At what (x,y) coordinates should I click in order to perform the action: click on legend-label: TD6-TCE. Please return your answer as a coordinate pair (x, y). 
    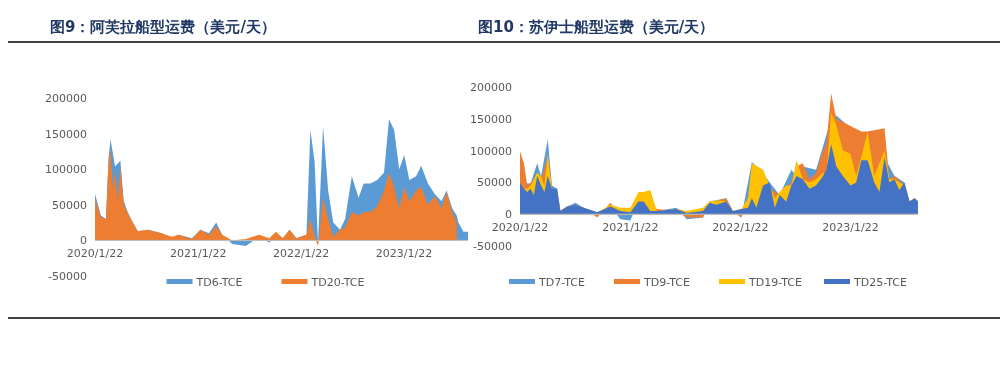
    Looking at the image, I should click on (219, 282).